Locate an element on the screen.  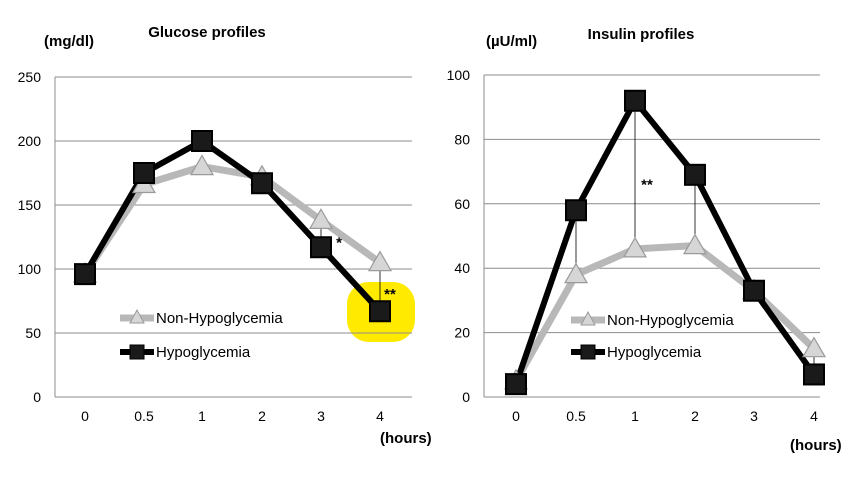
series-line-non-hypoglycemia is located at coordinates (232, 220).